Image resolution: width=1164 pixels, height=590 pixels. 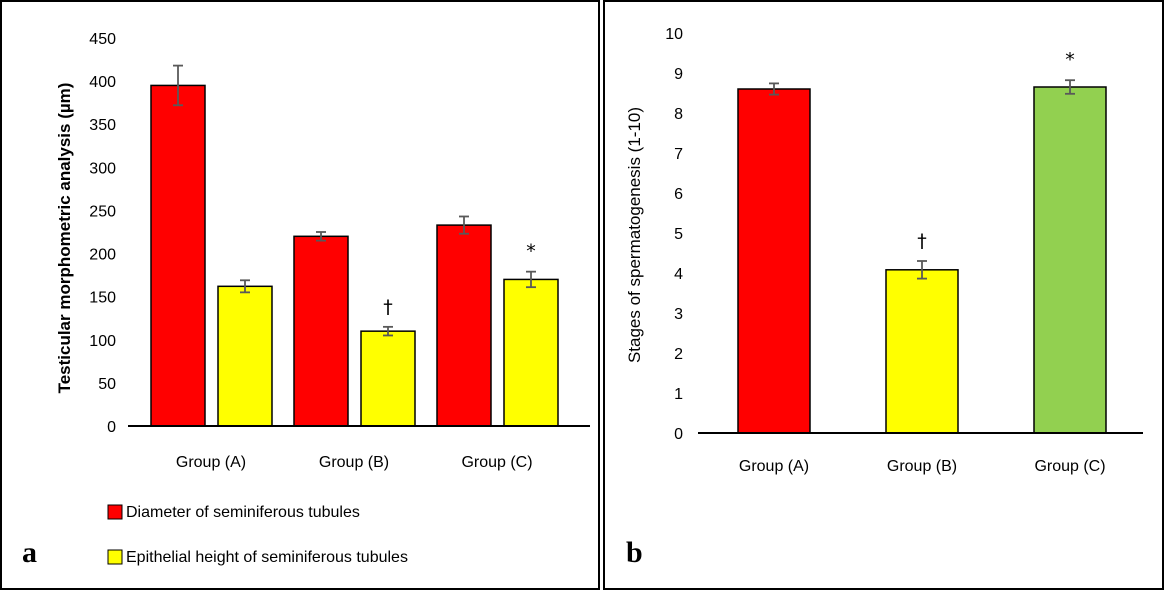 What do you see at coordinates (1070, 60) in the screenshot?
I see `significance-marker-stages-group-c: *` at bounding box center [1070, 60].